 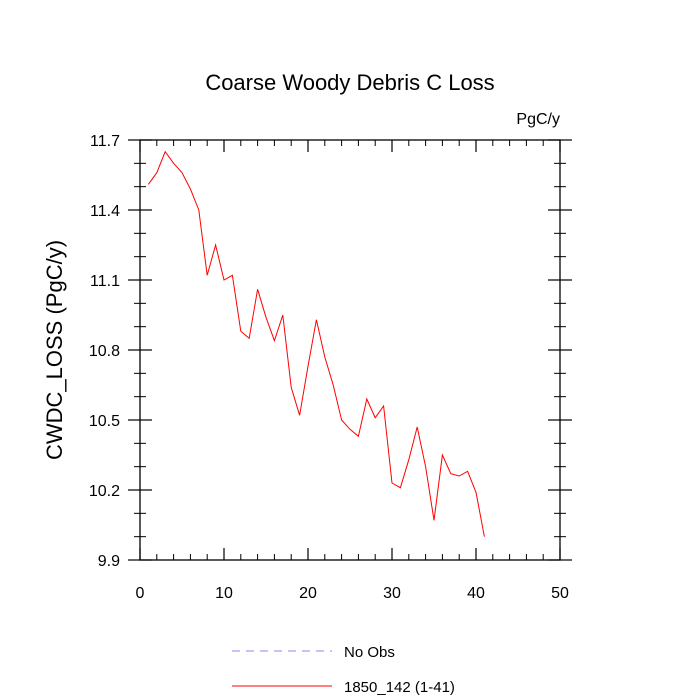 What do you see at coordinates (224, 593) in the screenshot?
I see `x-tick-label: 10` at bounding box center [224, 593].